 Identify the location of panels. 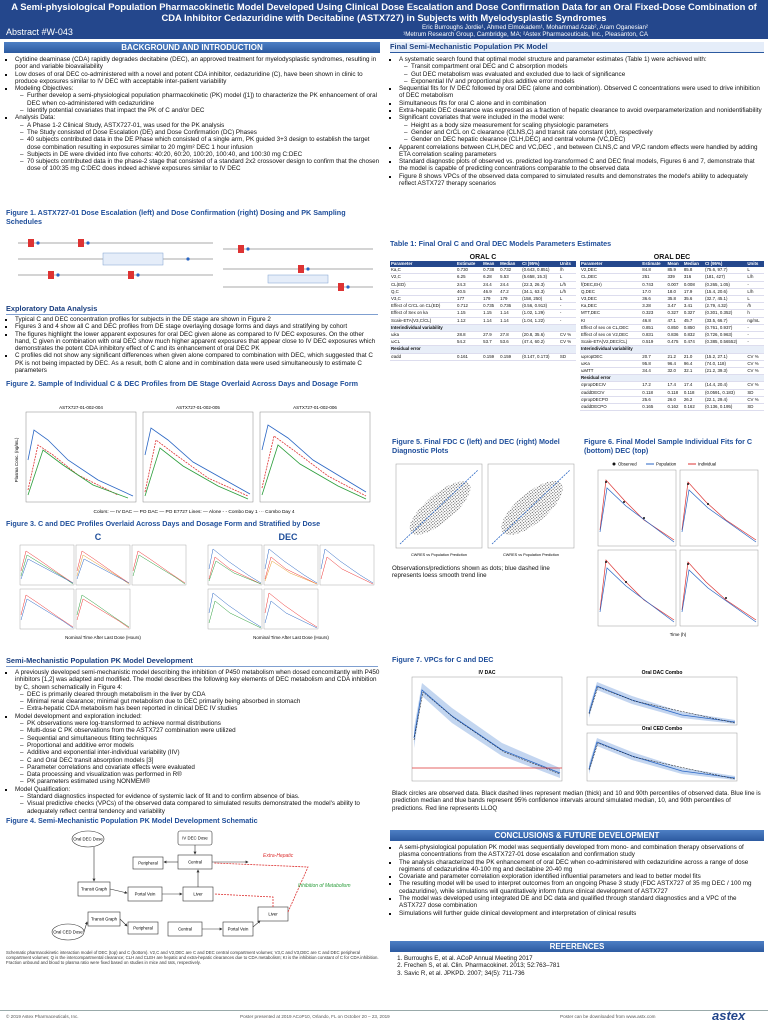
(574, 729).